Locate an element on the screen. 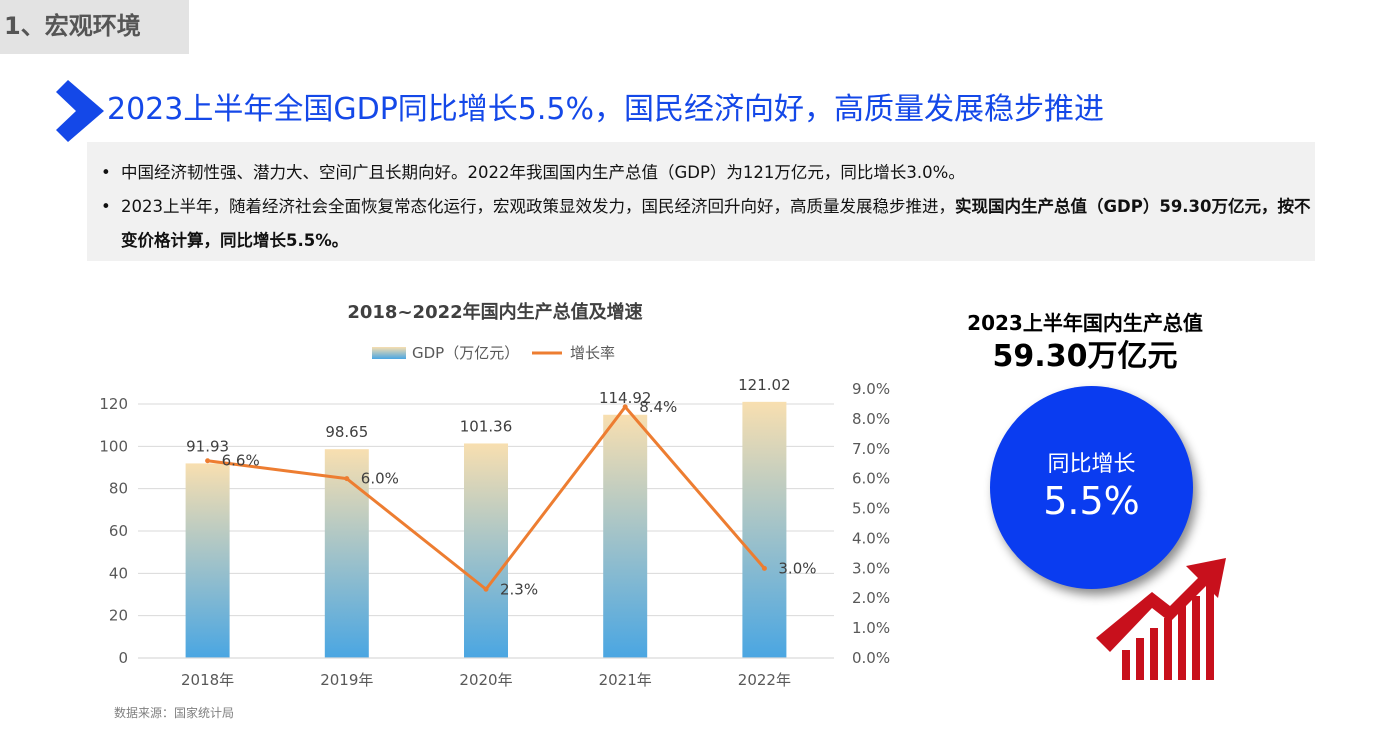 Image resolution: width=1387 pixels, height=754 pixels. y-left-tick-label: 20 is located at coordinates (118, 616).